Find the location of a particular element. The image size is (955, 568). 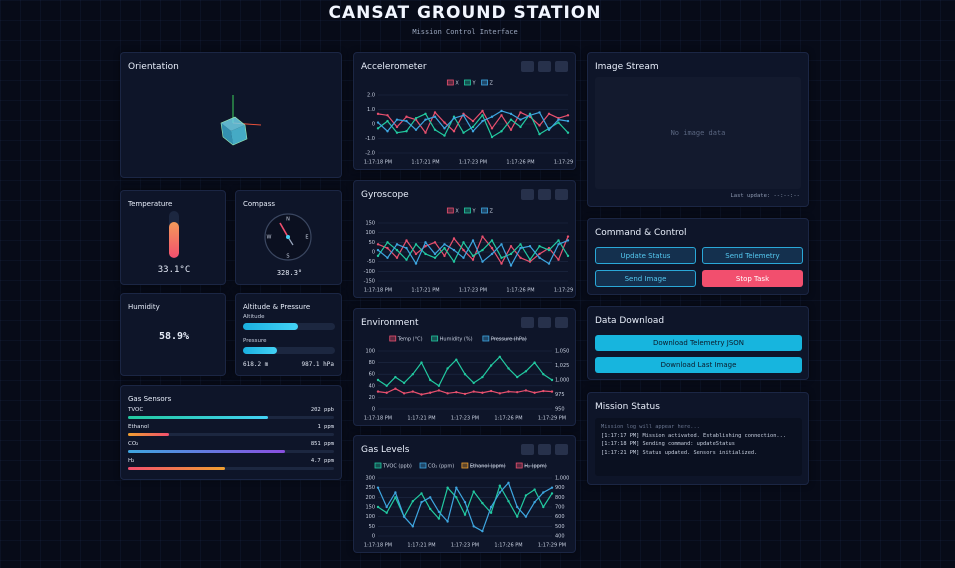

y-tick-label: 100 is located at coordinates (370, 517).